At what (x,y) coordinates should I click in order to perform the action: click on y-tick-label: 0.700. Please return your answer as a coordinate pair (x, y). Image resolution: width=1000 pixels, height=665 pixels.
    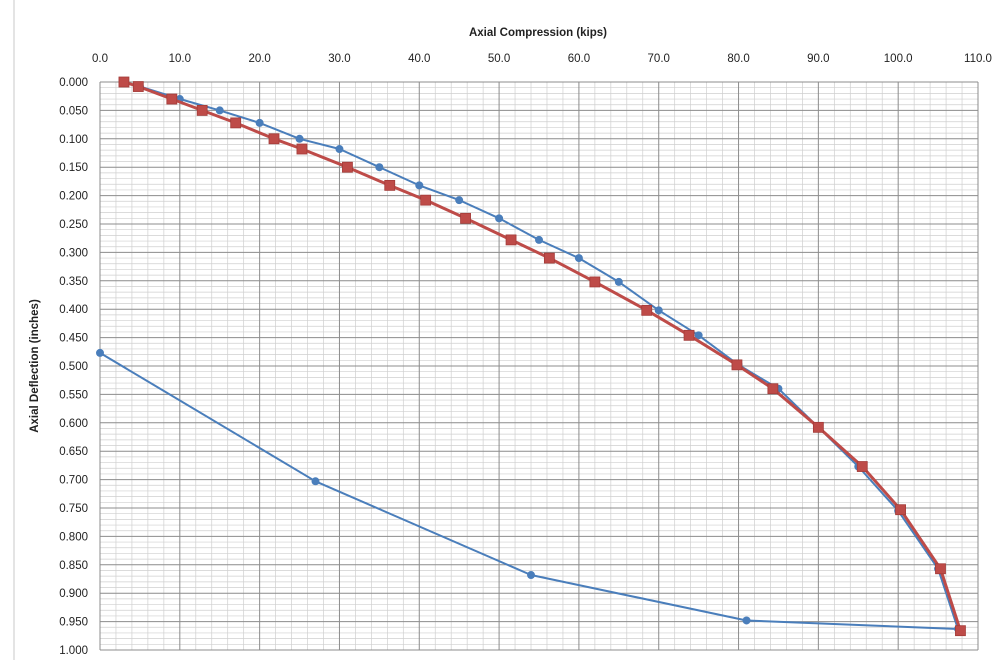
    Looking at the image, I should click on (73, 481).